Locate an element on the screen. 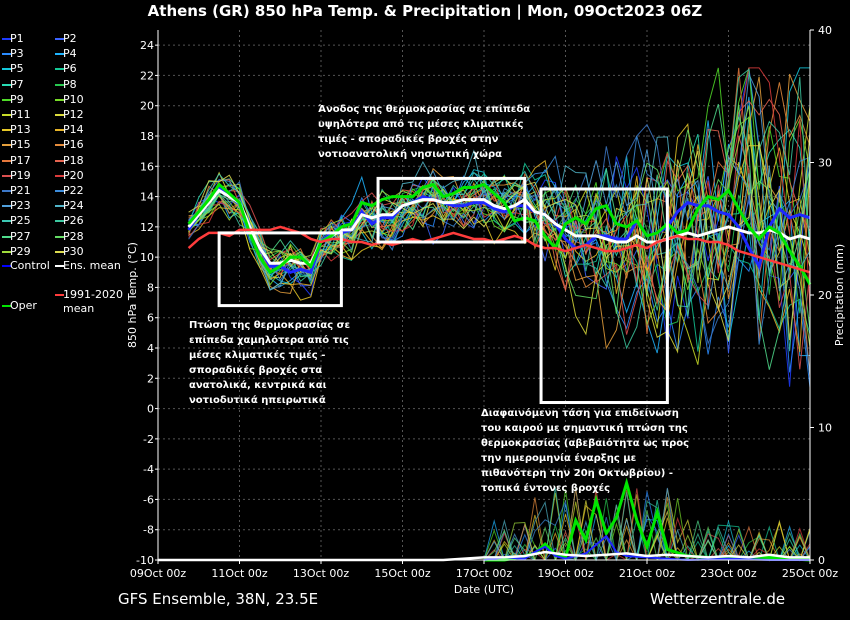 The width and height of the screenshot is (850, 620). legend-label: P25 is located at coordinates (20, 221).